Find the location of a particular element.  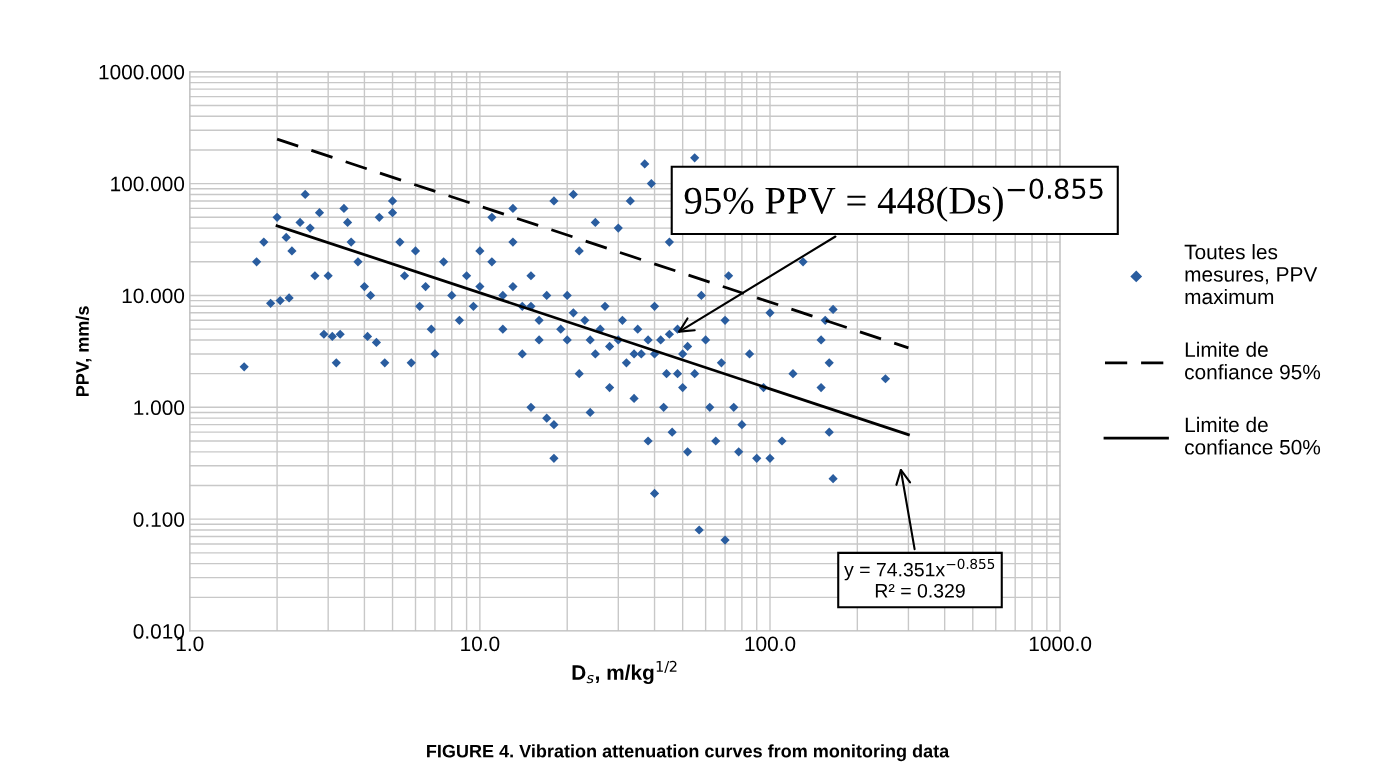

x-tick-label: 100.0 is located at coordinates (770, 644).